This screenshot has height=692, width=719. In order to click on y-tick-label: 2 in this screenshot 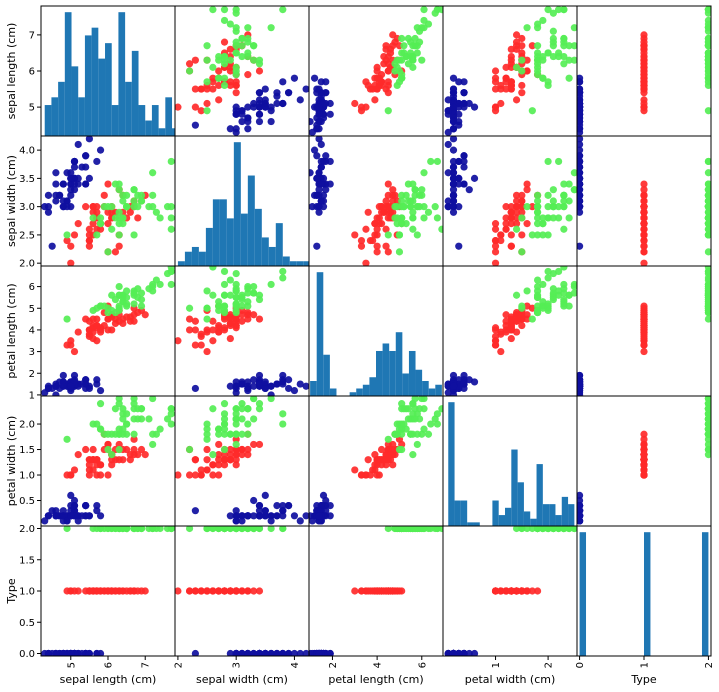, I will do `click(32, 374)`.